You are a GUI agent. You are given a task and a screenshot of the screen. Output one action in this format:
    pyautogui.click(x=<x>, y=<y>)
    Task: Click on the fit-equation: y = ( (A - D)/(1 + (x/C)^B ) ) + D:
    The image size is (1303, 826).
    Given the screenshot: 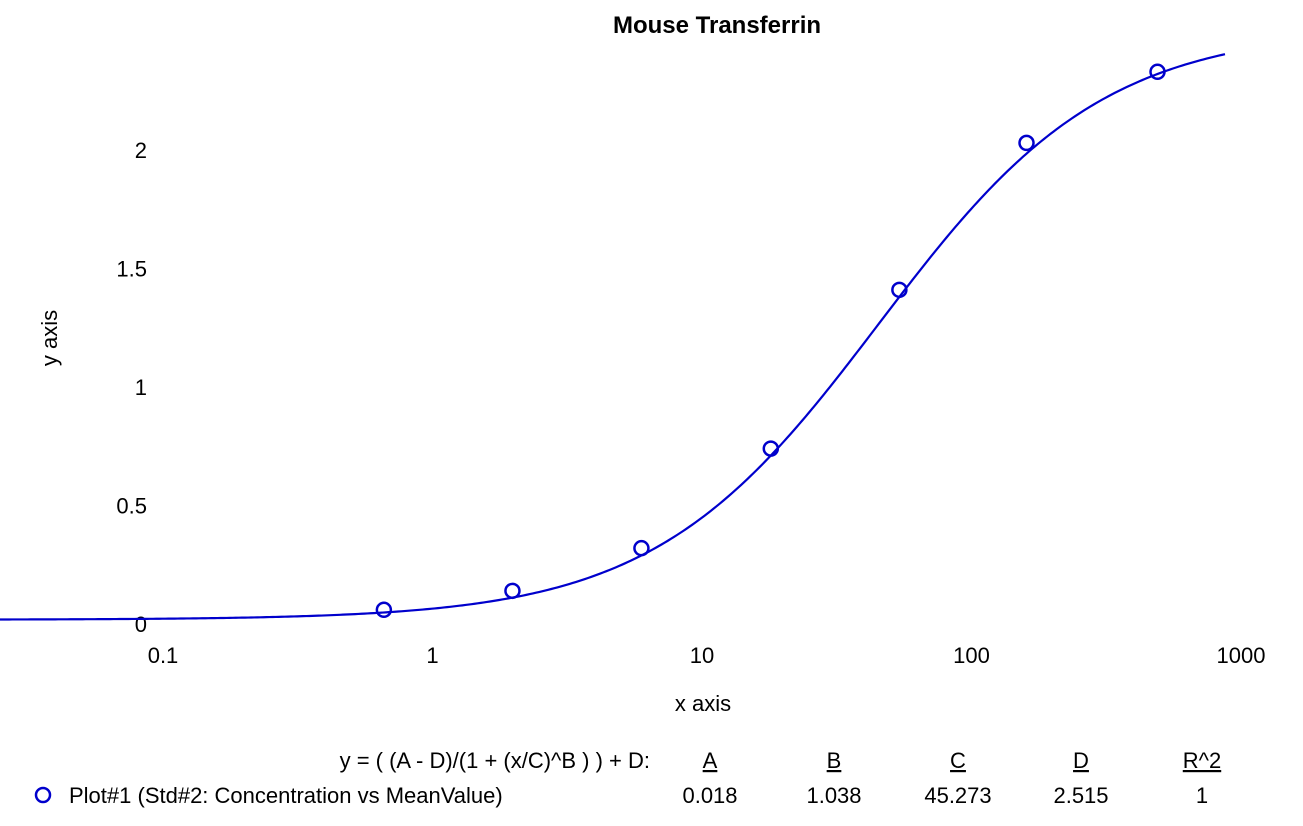 What is the action you would take?
    pyautogui.click(x=495, y=760)
    